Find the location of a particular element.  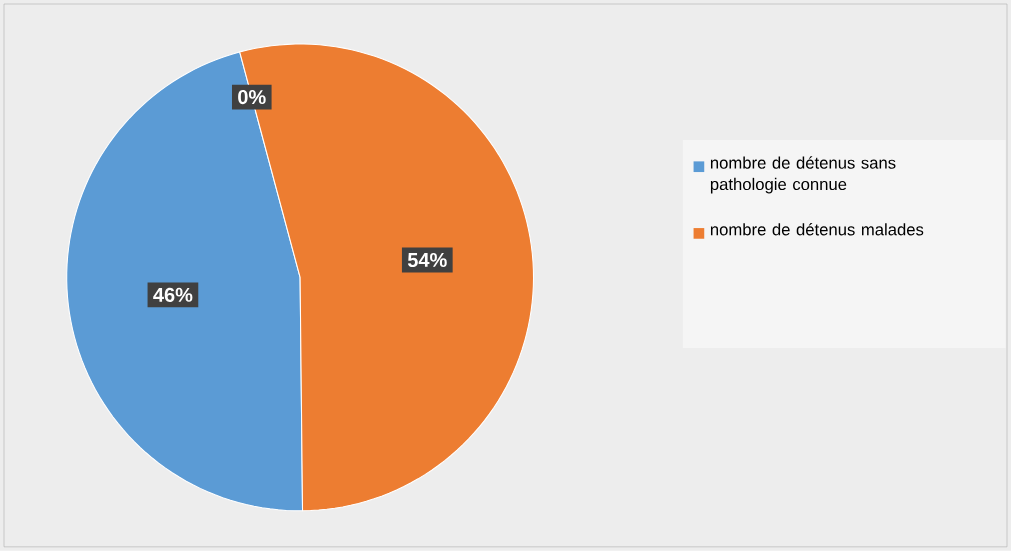

data-label: 54% is located at coordinates (427, 260).